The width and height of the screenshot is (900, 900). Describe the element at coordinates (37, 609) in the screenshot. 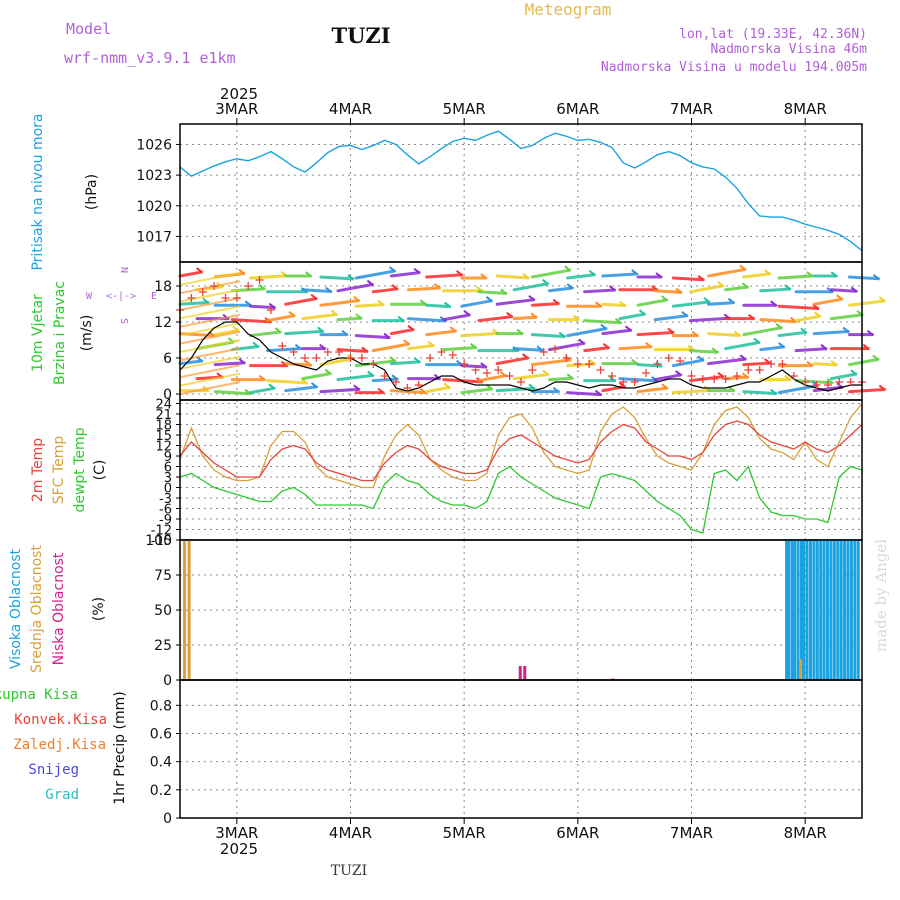

I see `cloud-label-mid: Srednja Oblacnost` at that location.